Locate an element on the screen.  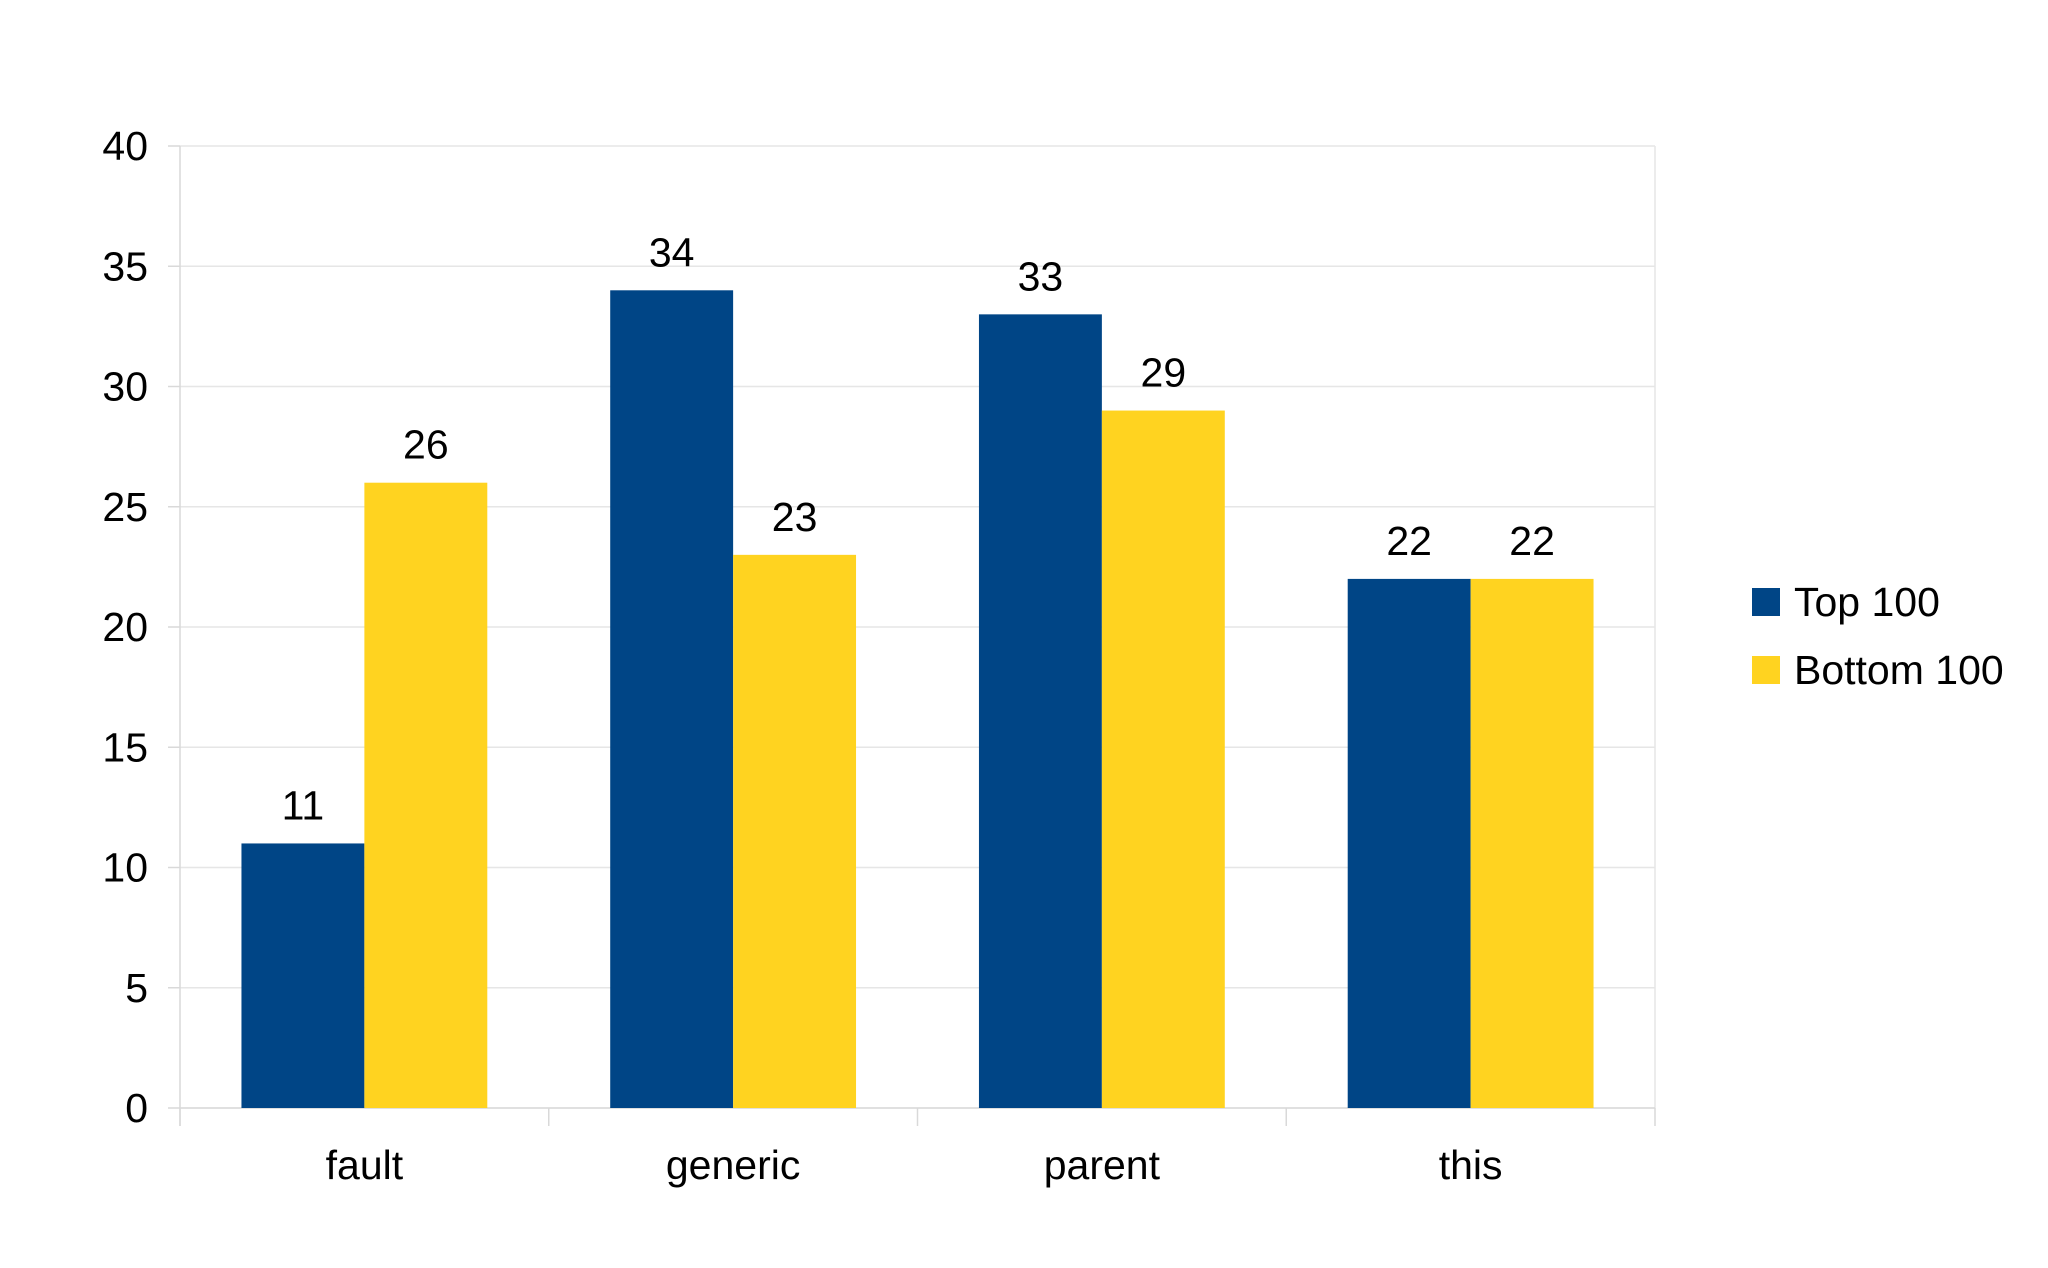
legend-label: Top 100 is located at coordinates (1867, 602).